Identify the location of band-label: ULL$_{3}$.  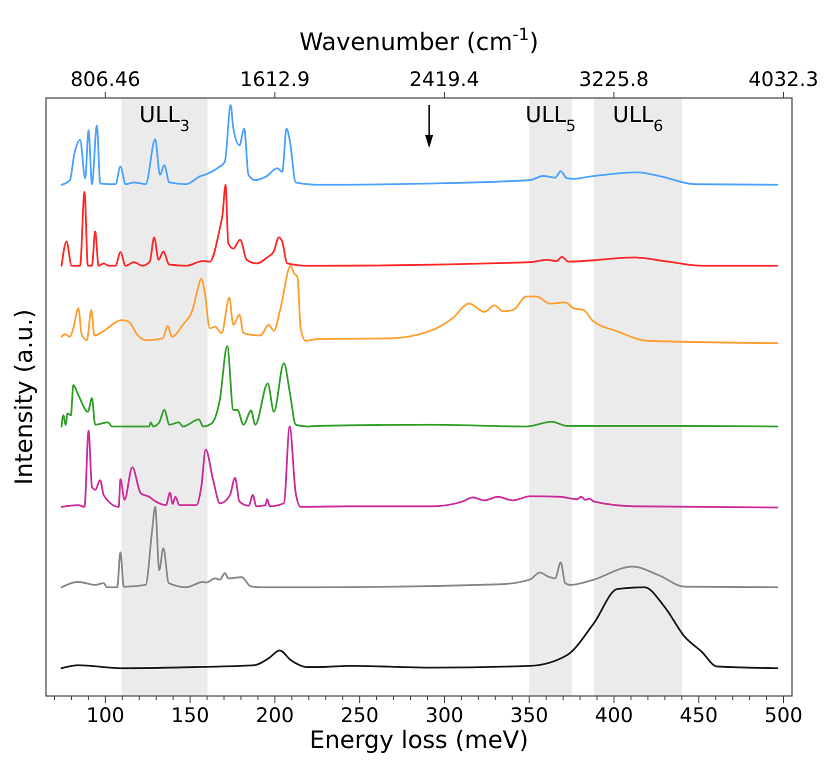
(164, 119).